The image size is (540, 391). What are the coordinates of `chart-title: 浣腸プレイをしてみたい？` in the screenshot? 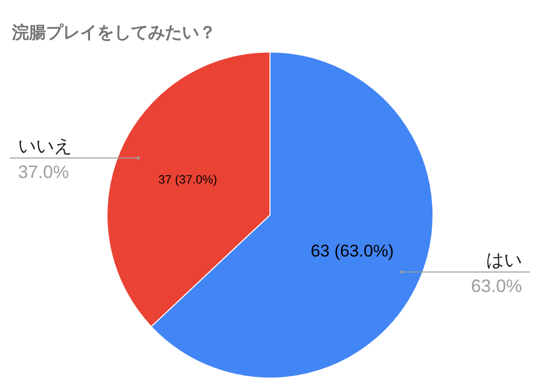 It's located at (113, 33).